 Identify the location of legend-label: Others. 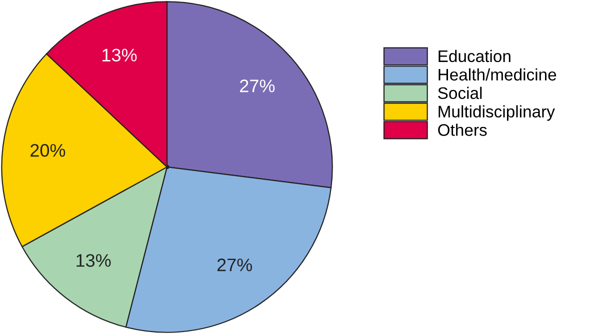
(462, 130).